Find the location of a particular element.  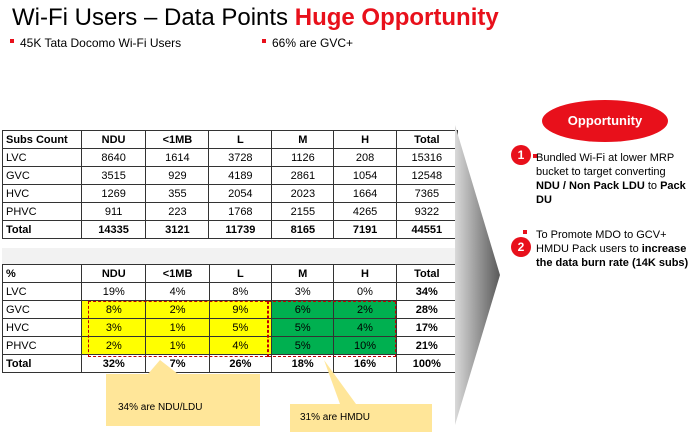

opportunity-item-1-bold2: Pack DU is located at coordinates (611, 193).